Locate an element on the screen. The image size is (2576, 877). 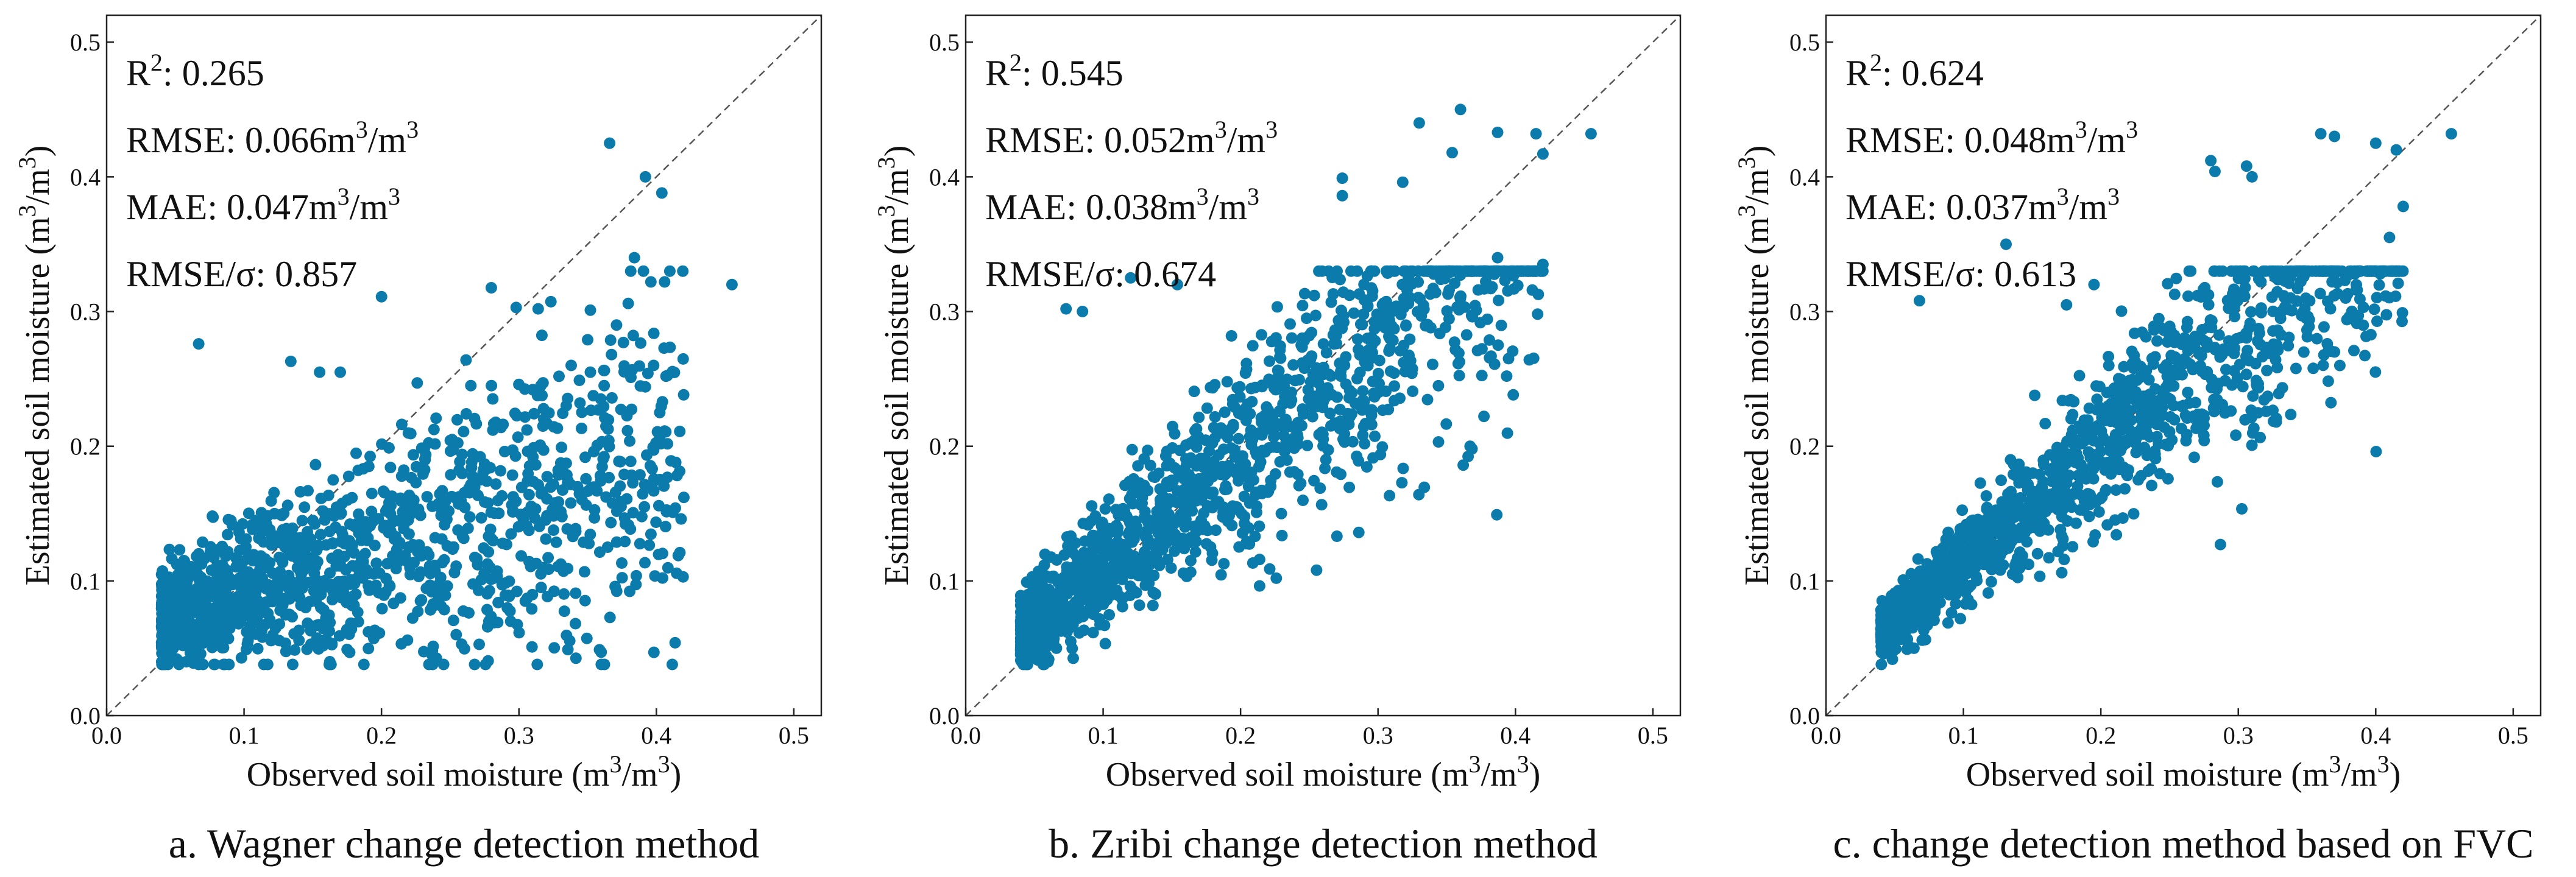
y-tick-label: 0.1 is located at coordinates (1804, 581).